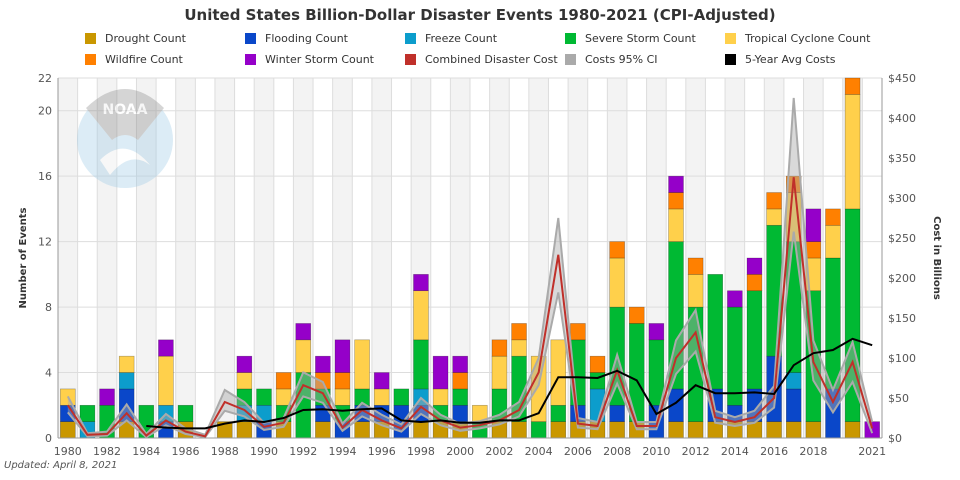 Image resolution: width=960 pixels, height=480 pixels. Describe the element at coordinates (382, 451) in the screenshot. I see `x-tick-label: 1996` at that location.